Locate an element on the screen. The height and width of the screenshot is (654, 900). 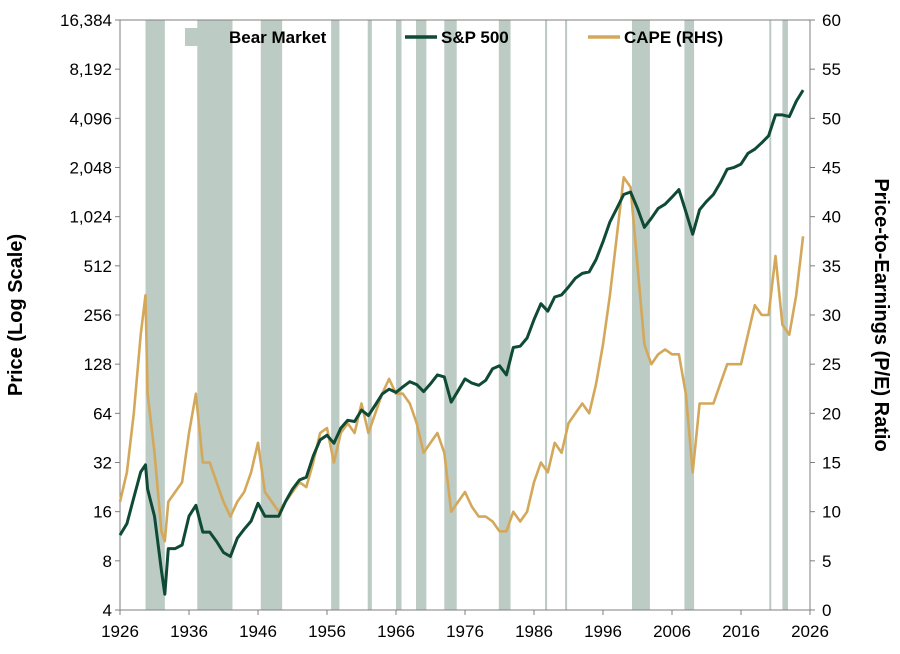
left-tick-label: 64 is located at coordinates (102, 413).